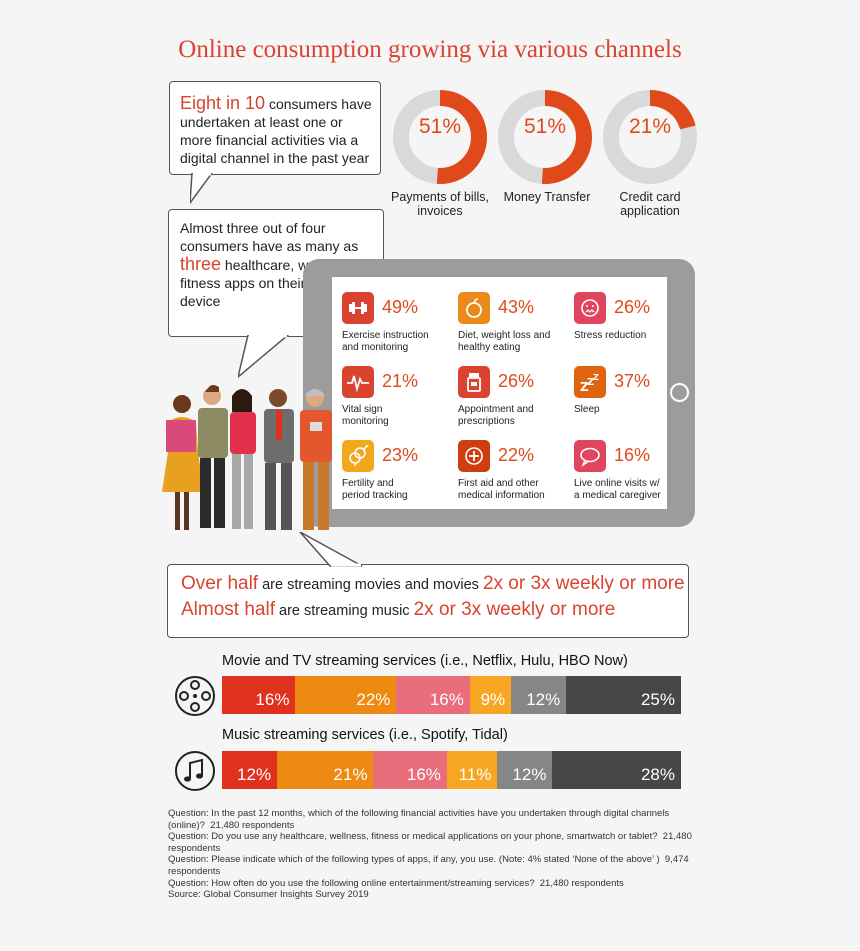 The width and height of the screenshot is (860, 951). I want to click on people-illustration, so click(247, 457).